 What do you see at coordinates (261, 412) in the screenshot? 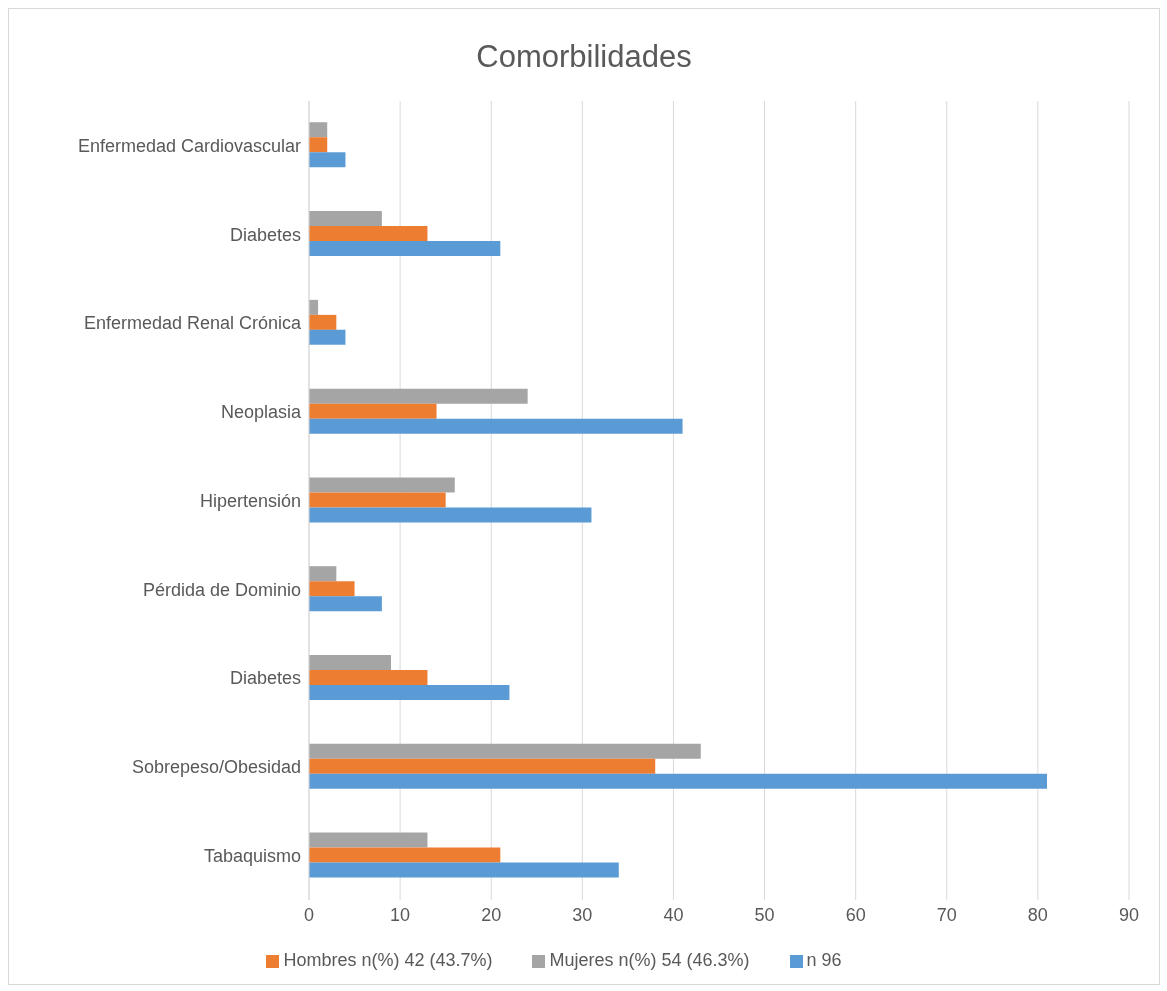
I see `y-tick-label: Neoplasia` at bounding box center [261, 412].